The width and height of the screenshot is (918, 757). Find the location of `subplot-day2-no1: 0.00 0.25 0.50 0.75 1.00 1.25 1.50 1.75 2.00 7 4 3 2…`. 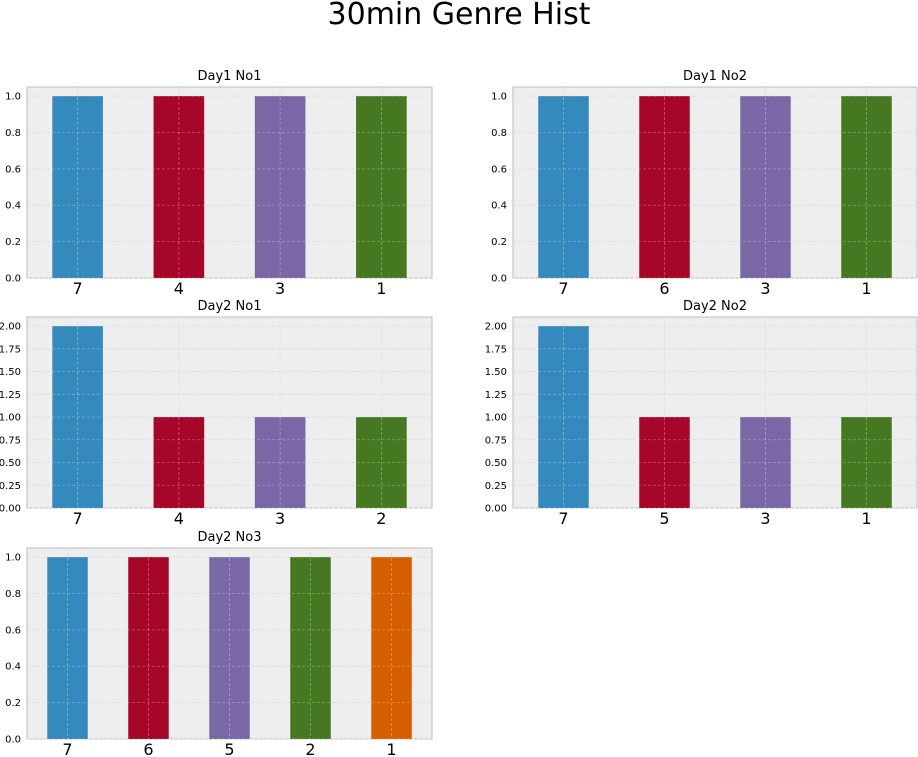

subplot-day2-no1: 0.00 0.25 0.50 0.75 1.00 1.25 1.50 1.75 2.00 7 4 3 2… is located at coordinates (216, 413).